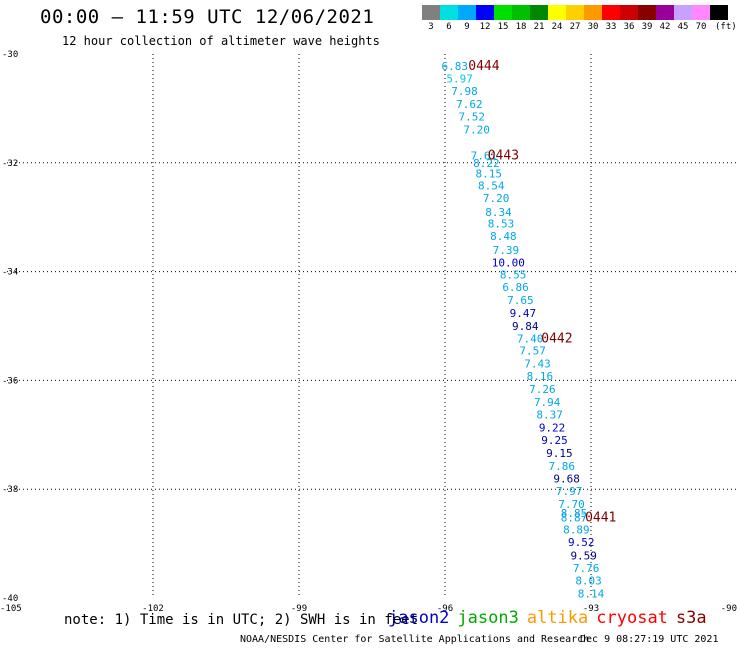 The height and width of the screenshot is (650, 740). What do you see at coordinates (489, 174) in the screenshot?
I see `wave-height-value: 8.15` at bounding box center [489, 174].